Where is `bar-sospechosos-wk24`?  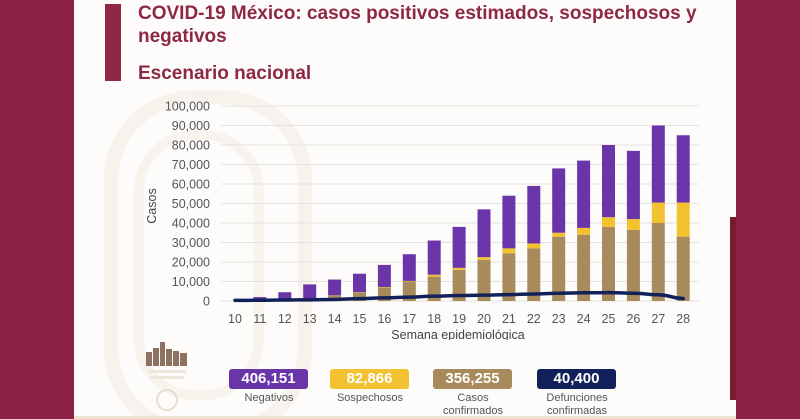 bar-sospechosos-wk24 is located at coordinates (584, 231).